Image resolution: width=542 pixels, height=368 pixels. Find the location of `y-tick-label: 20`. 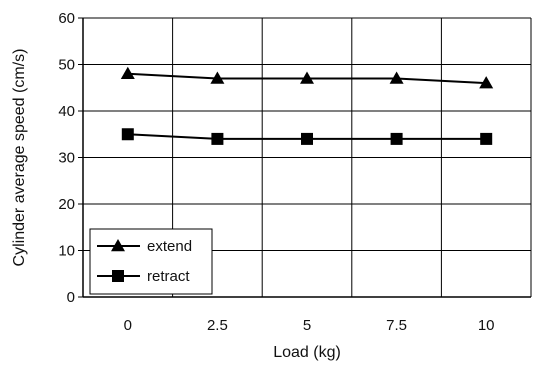

y-tick-label: 20 is located at coordinates (66, 204).